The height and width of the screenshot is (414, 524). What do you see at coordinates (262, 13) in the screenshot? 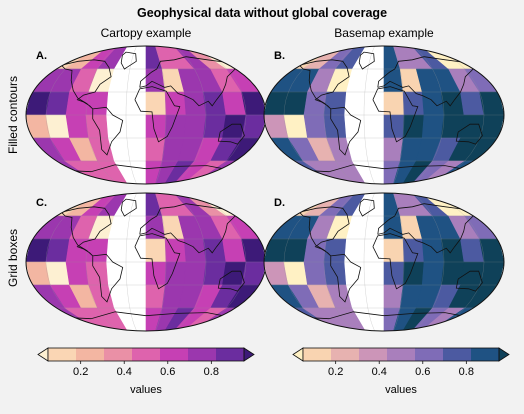
I see `figure-title: Geophysical data without global coverage` at bounding box center [262, 13].